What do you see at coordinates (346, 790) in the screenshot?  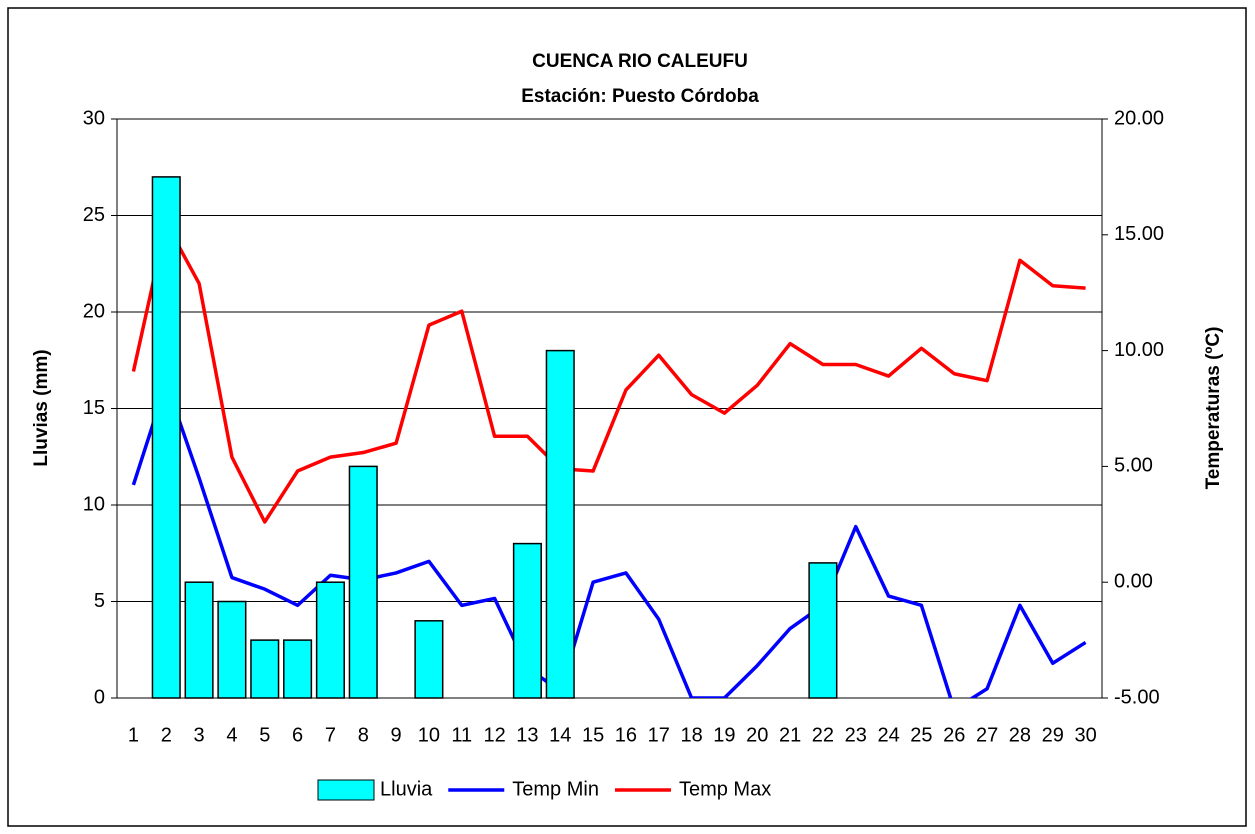 I see `legend-swatch` at bounding box center [346, 790].